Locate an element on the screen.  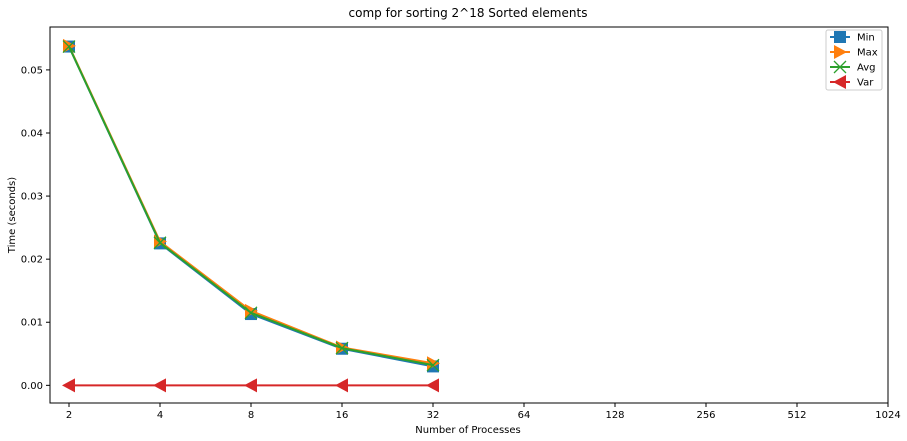
y-tick-label: 0.00 is located at coordinates (32, 386).